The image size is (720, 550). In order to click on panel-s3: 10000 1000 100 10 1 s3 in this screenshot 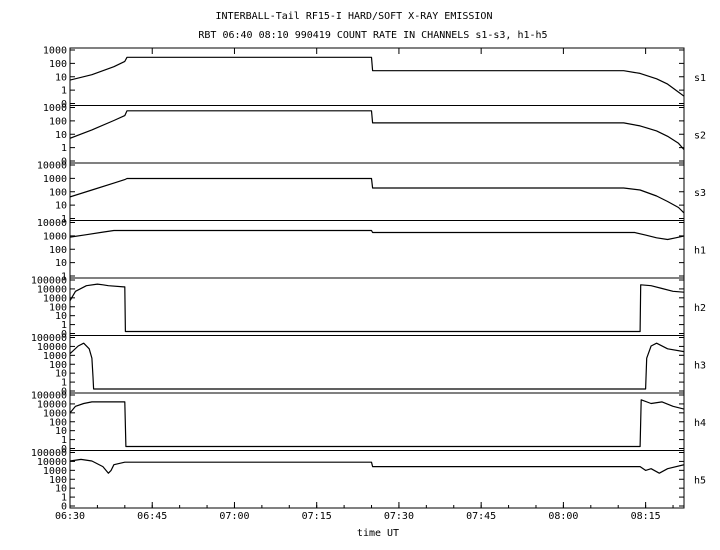, I will do `click(371, 193)`.